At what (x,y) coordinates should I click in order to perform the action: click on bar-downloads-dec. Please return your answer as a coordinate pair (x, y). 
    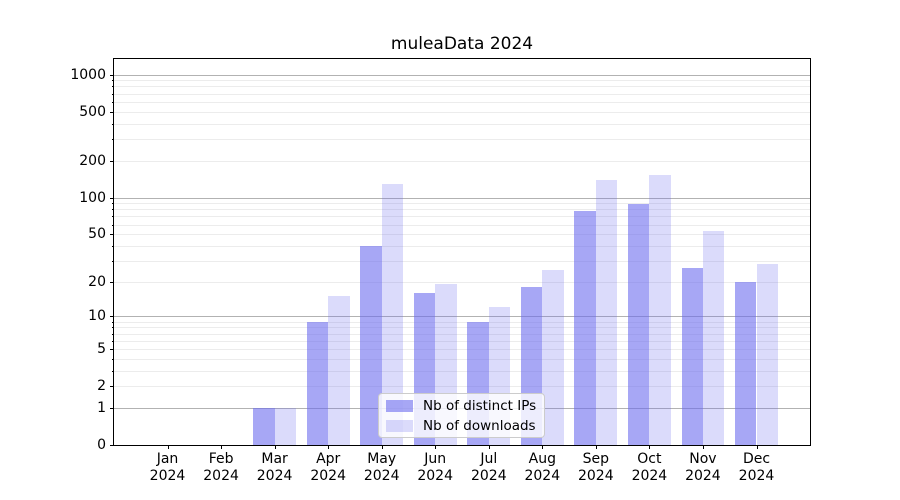
    Looking at the image, I should click on (767, 354).